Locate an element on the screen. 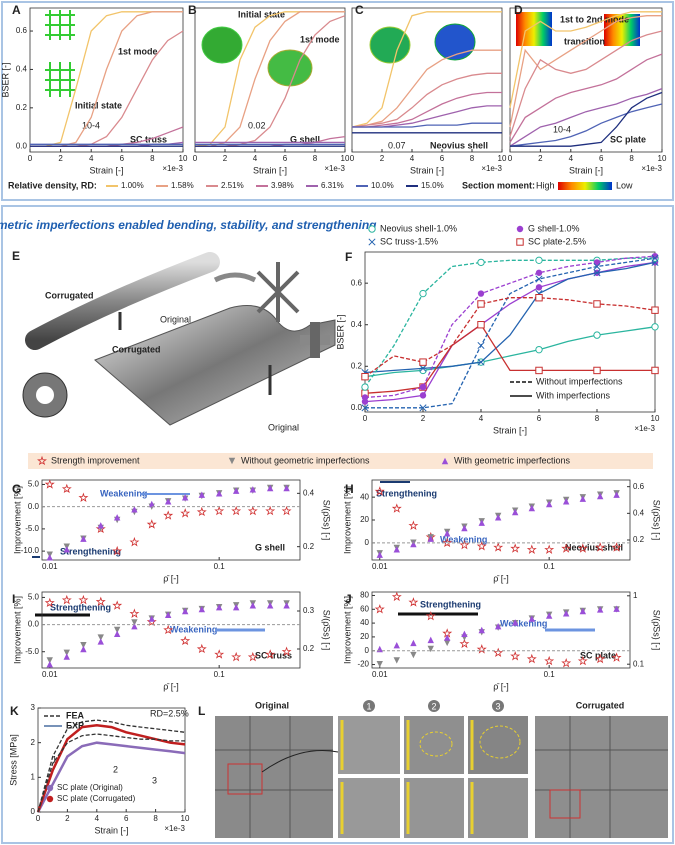 The width and height of the screenshot is (675, 845). y2-tick-label: 0.2 is located at coordinates (639, 539).